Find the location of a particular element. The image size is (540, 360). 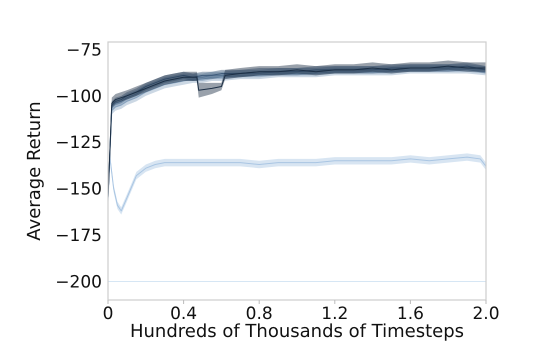

x-tick-label: 1.6 is located at coordinates (410, 314).